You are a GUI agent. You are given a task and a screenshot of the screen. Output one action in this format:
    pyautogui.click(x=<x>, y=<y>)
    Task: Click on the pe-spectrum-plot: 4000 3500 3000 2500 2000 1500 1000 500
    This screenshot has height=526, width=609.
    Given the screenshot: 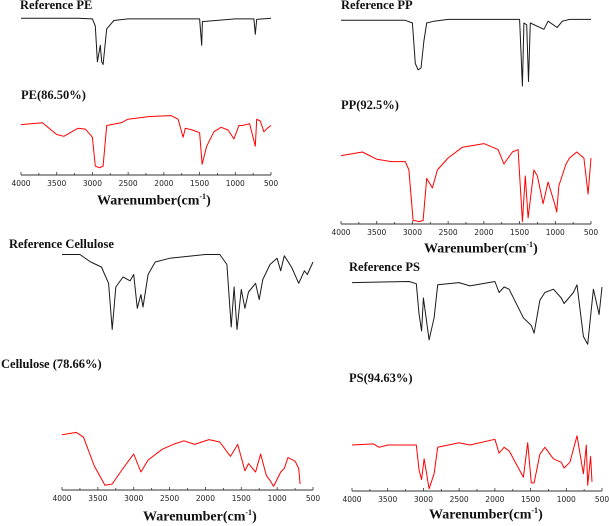 What is the action you would take?
    pyautogui.click(x=145, y=102)
    